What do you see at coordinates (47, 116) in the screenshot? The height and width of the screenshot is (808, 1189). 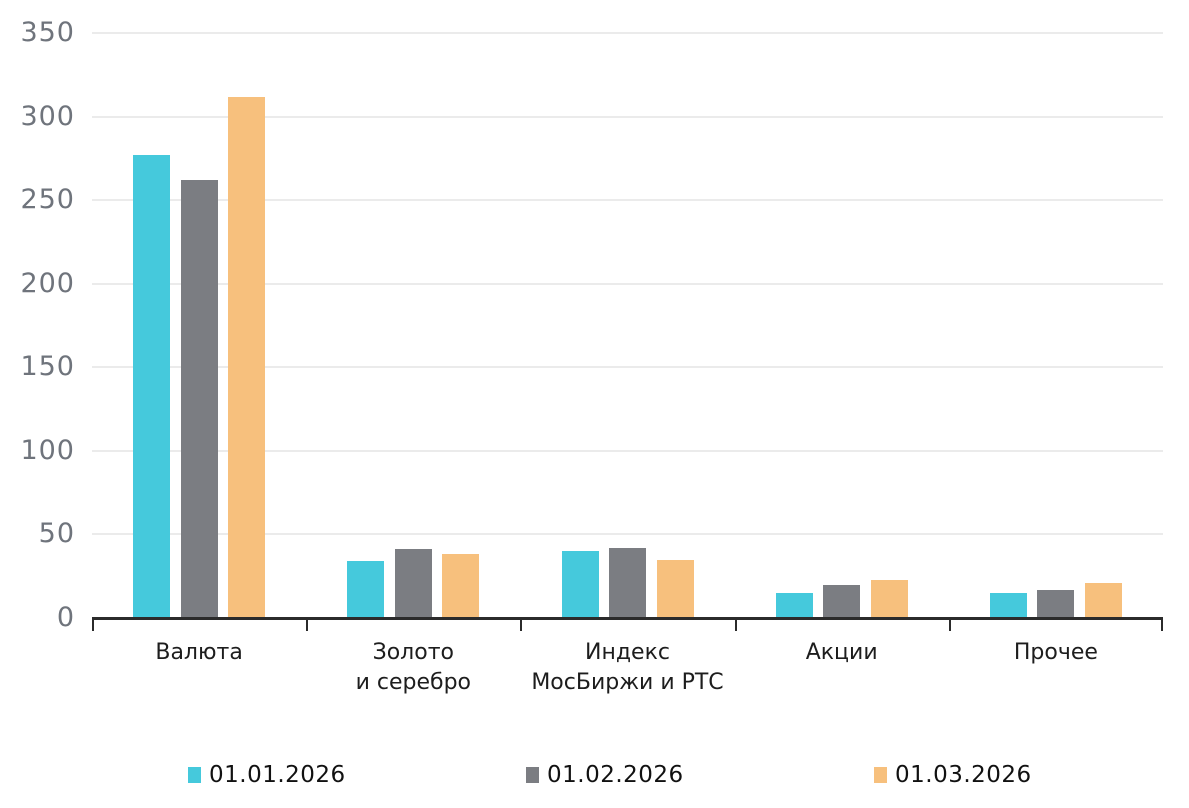 I see `y-tick-label-300: 300` at bounding box center [47, 116].